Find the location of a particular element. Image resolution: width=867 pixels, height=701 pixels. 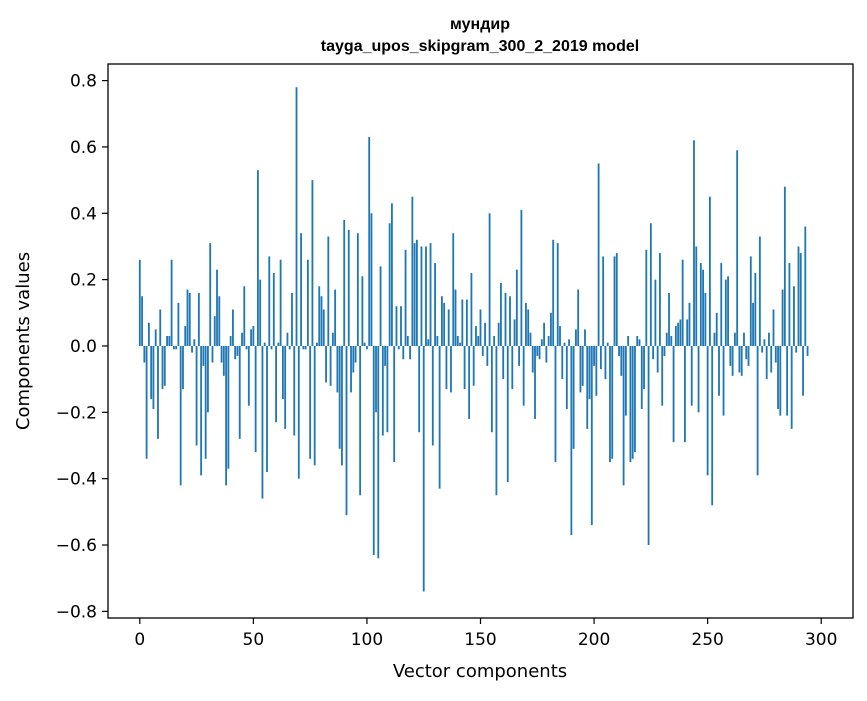

x-axis-ticks: 0 50 100 150 200 250 300 is located at coordinates (485, 634).